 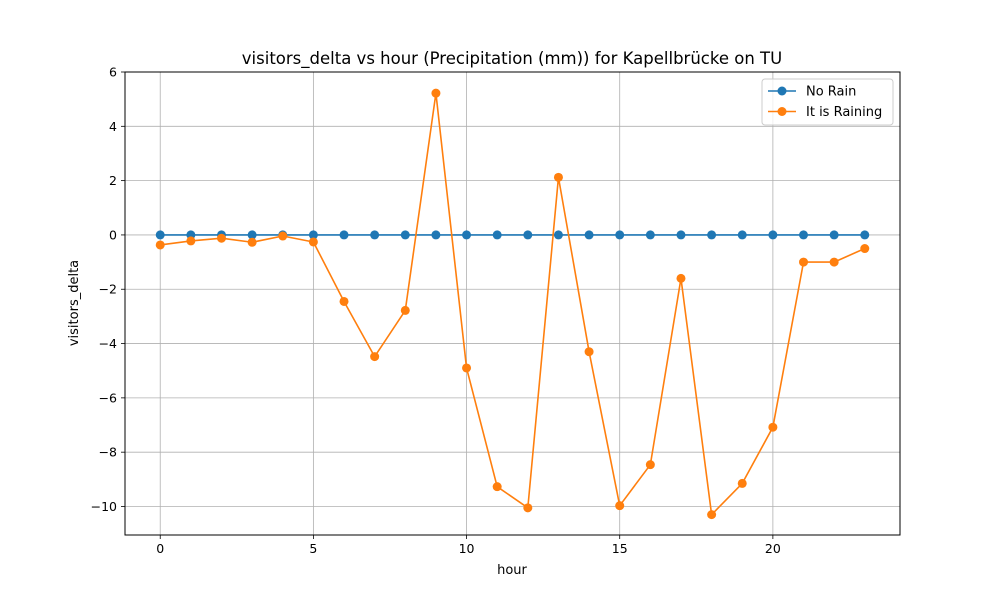 What do you see at coordinates (108, 289) in the screenshot?
I see `y-tick-label: −2` at bounding box center [108, 289].